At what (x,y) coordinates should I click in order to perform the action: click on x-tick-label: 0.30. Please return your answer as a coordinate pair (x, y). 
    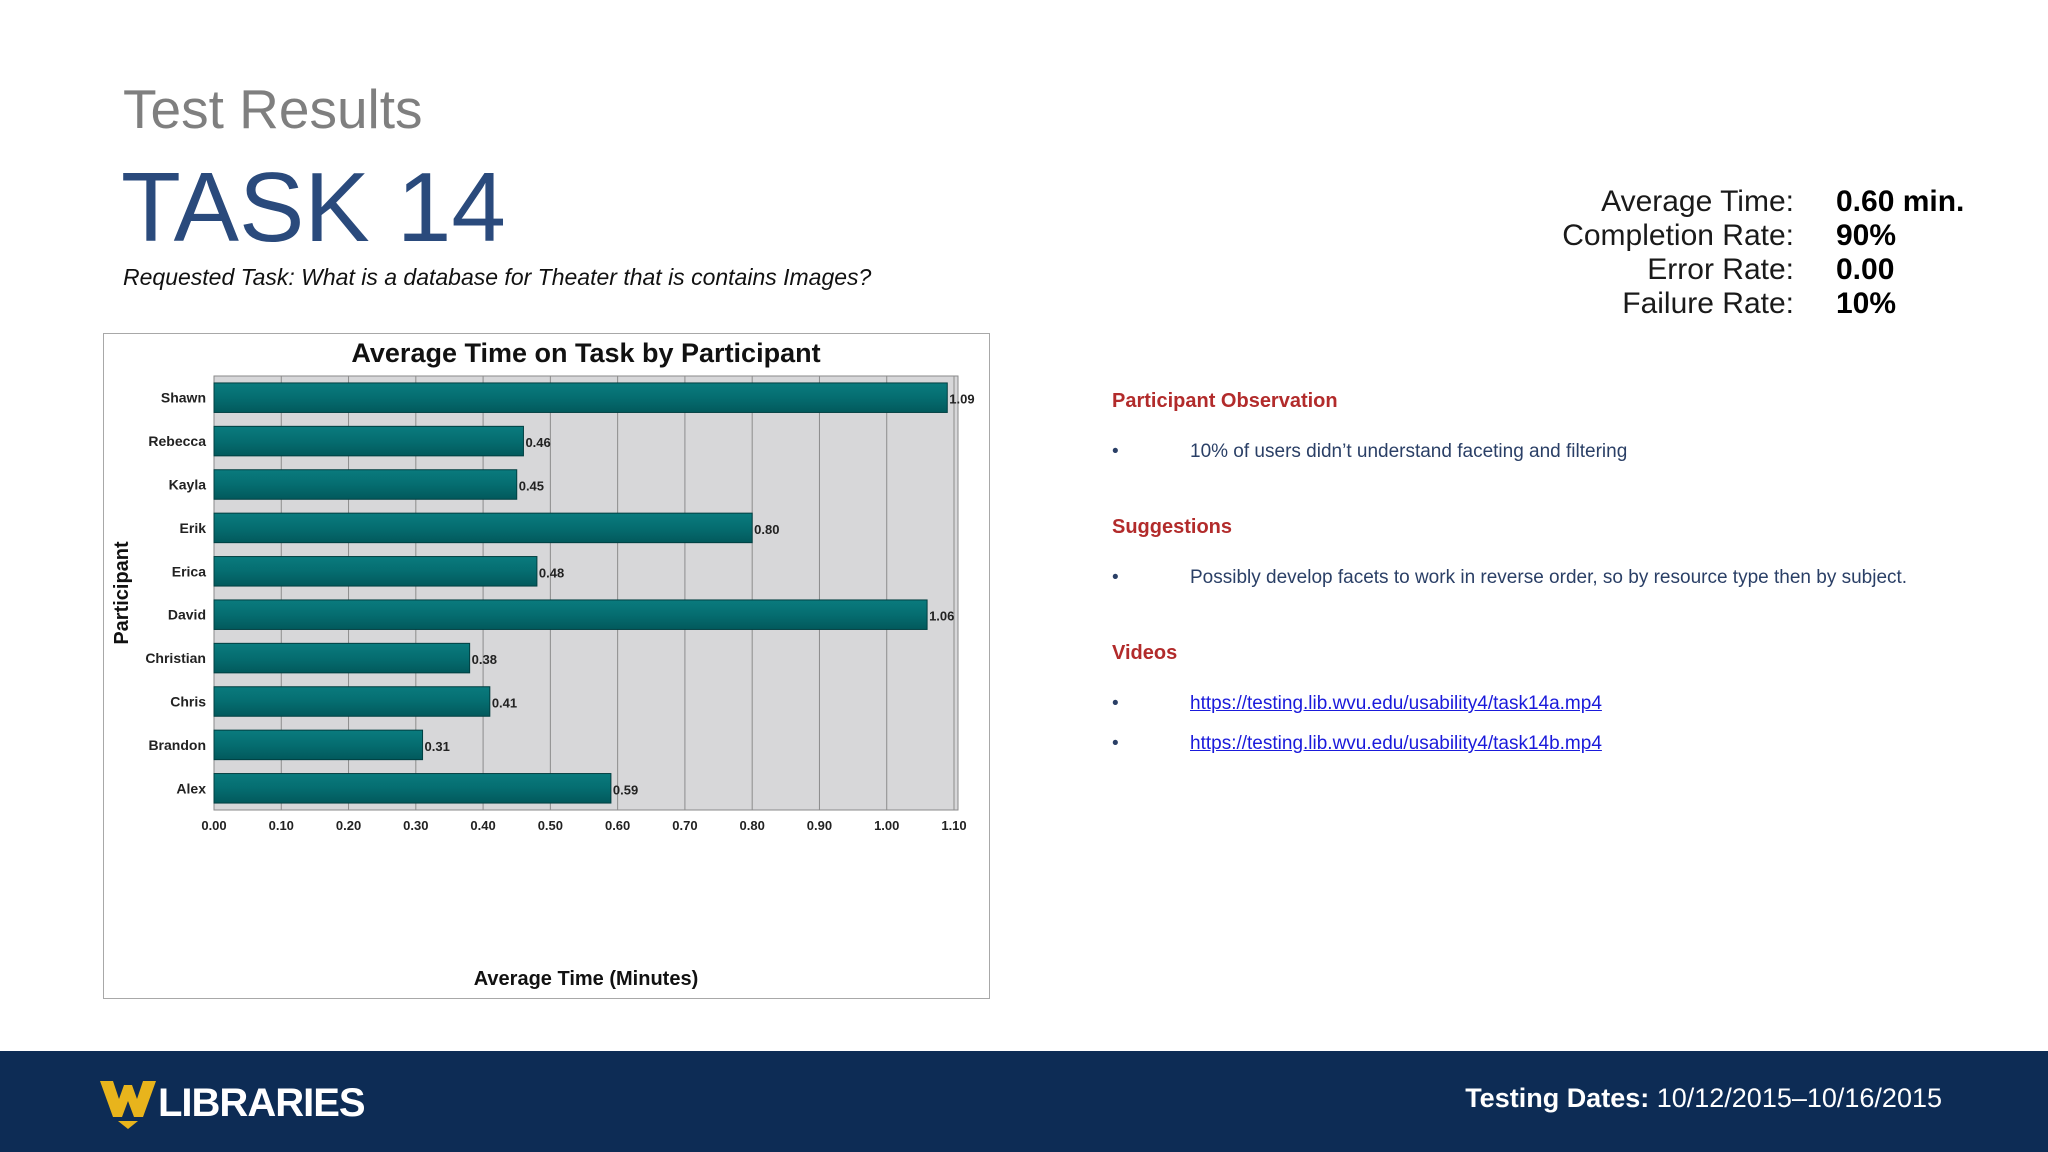
    Looking at the image, I should click on (415, 825).